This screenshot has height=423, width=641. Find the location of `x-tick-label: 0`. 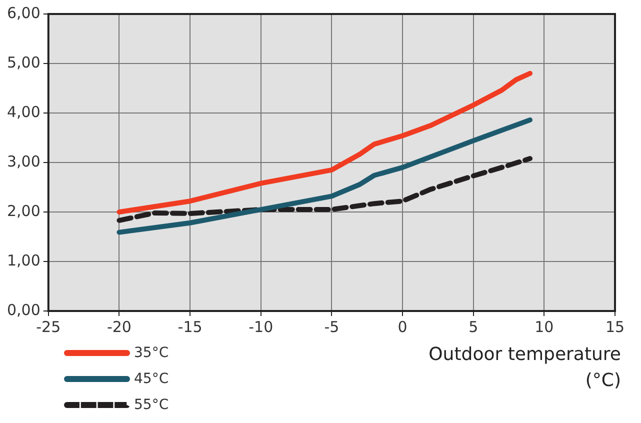

x-tick-label: 0 is located at coordinates (403, 327).